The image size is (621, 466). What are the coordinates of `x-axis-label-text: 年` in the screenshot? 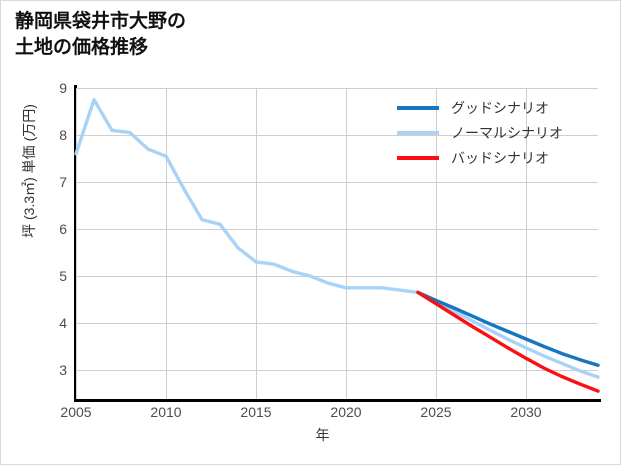 It's located at (322, 435).